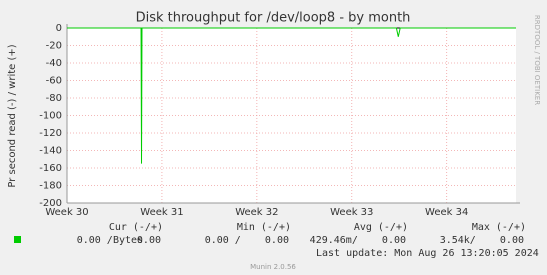  Describe the element at coordinates (537, 60) in the screenshot. I see `side-text: RRDTOOL / TOBI OETIKER` at that location.